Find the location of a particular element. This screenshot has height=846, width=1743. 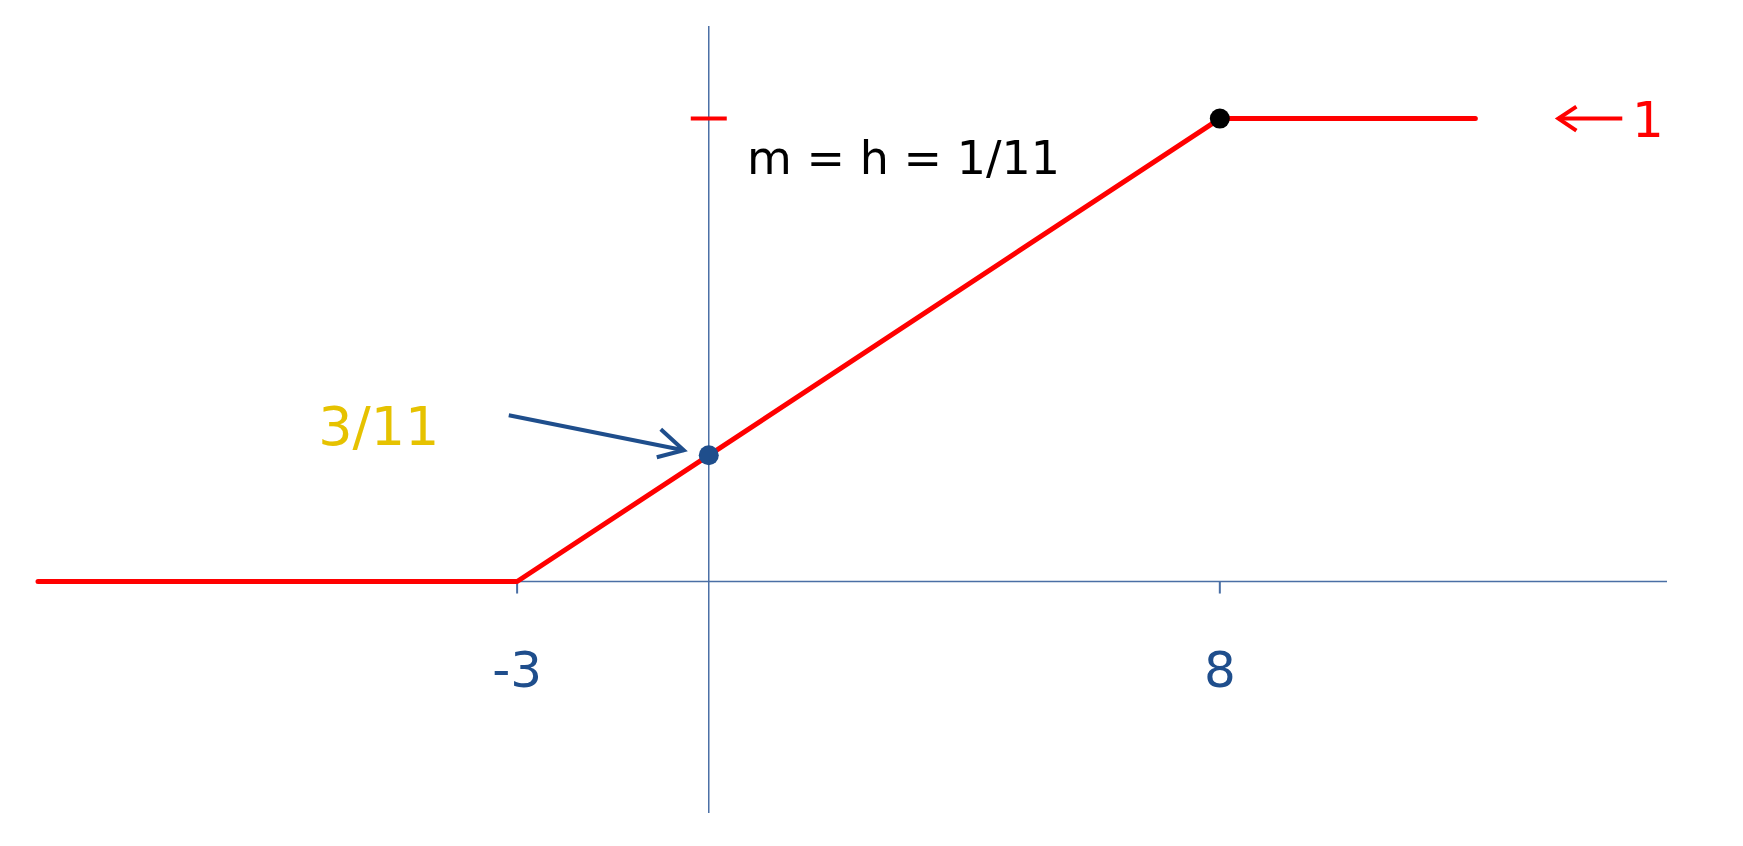

x-tick-label: 8 is located at coordinates (1219, 669).